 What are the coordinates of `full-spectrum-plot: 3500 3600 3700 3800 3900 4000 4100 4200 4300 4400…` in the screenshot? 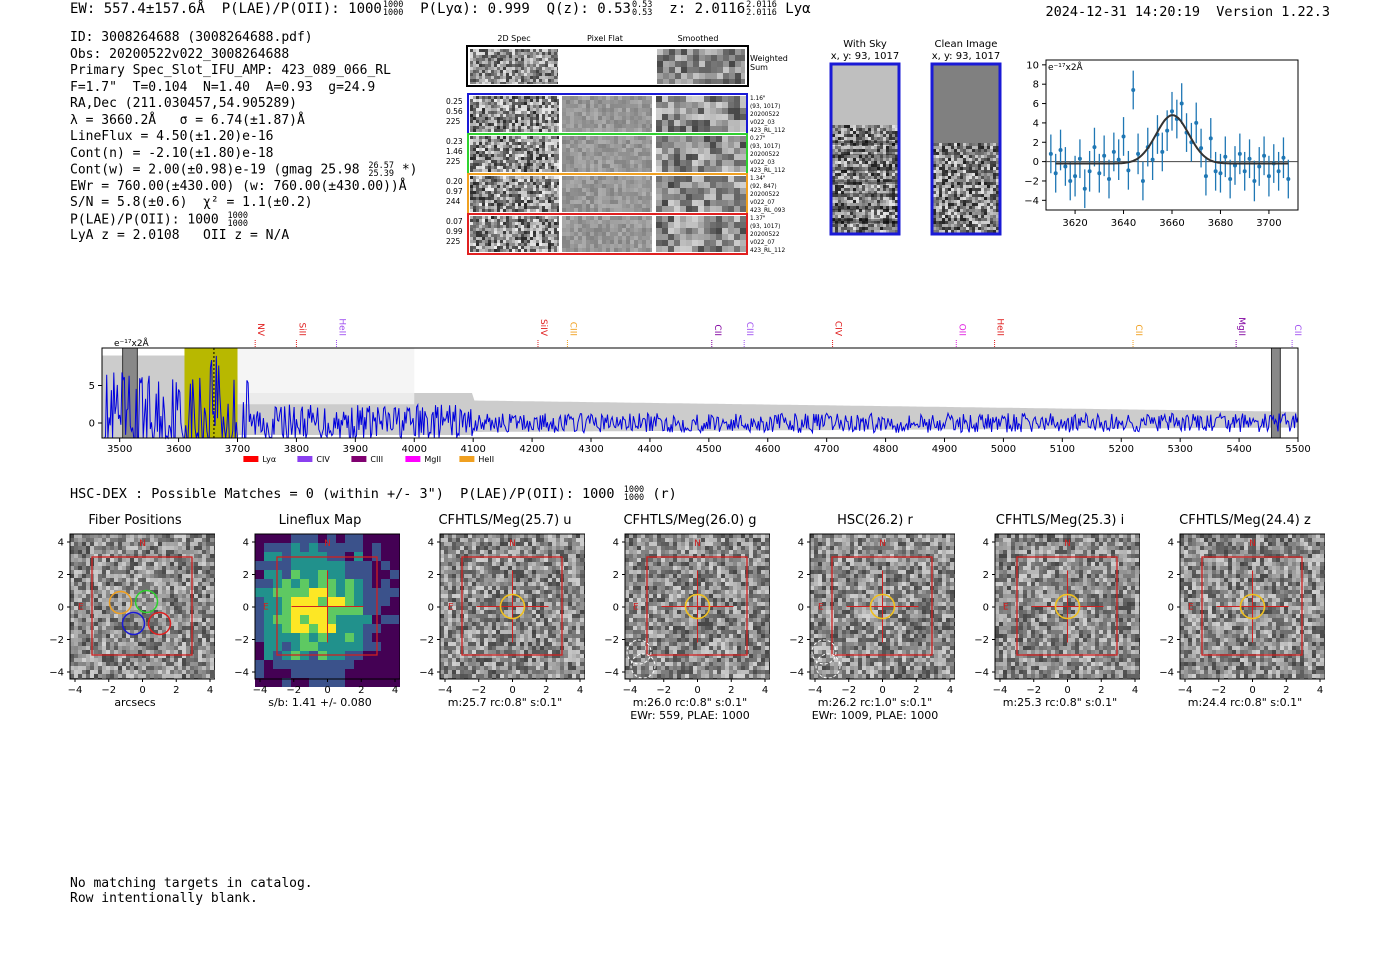 It's located at (700, 390).